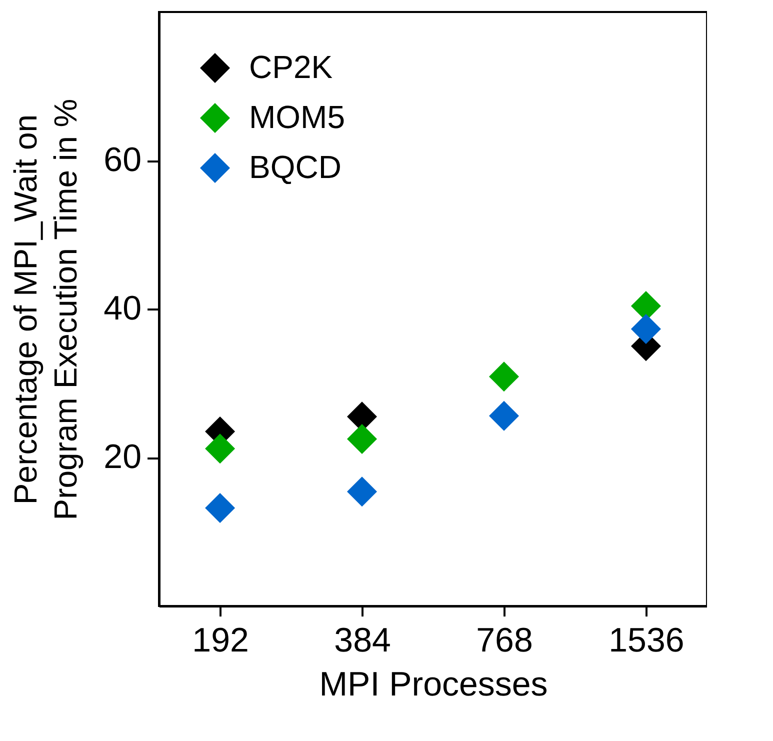 The image size is (773, 741). I want to click on x-tick-label: 192, so click(220, 641).